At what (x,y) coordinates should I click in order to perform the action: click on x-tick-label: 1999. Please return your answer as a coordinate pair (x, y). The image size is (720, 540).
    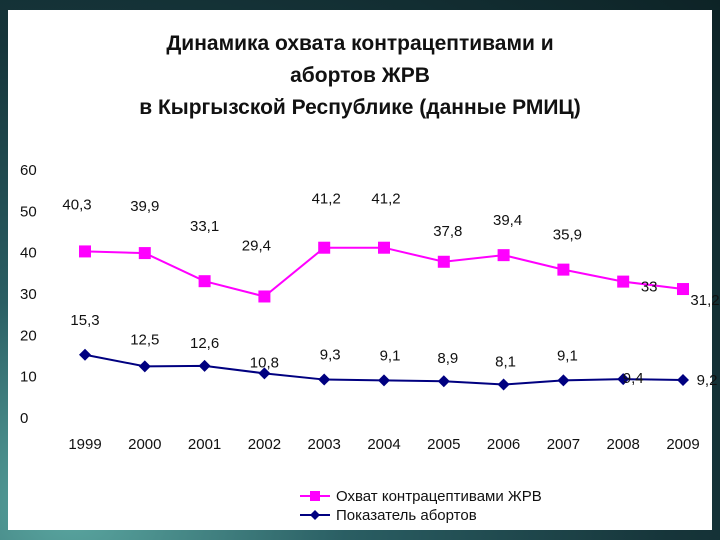
    Looking at the image, I should click on (84, 444).